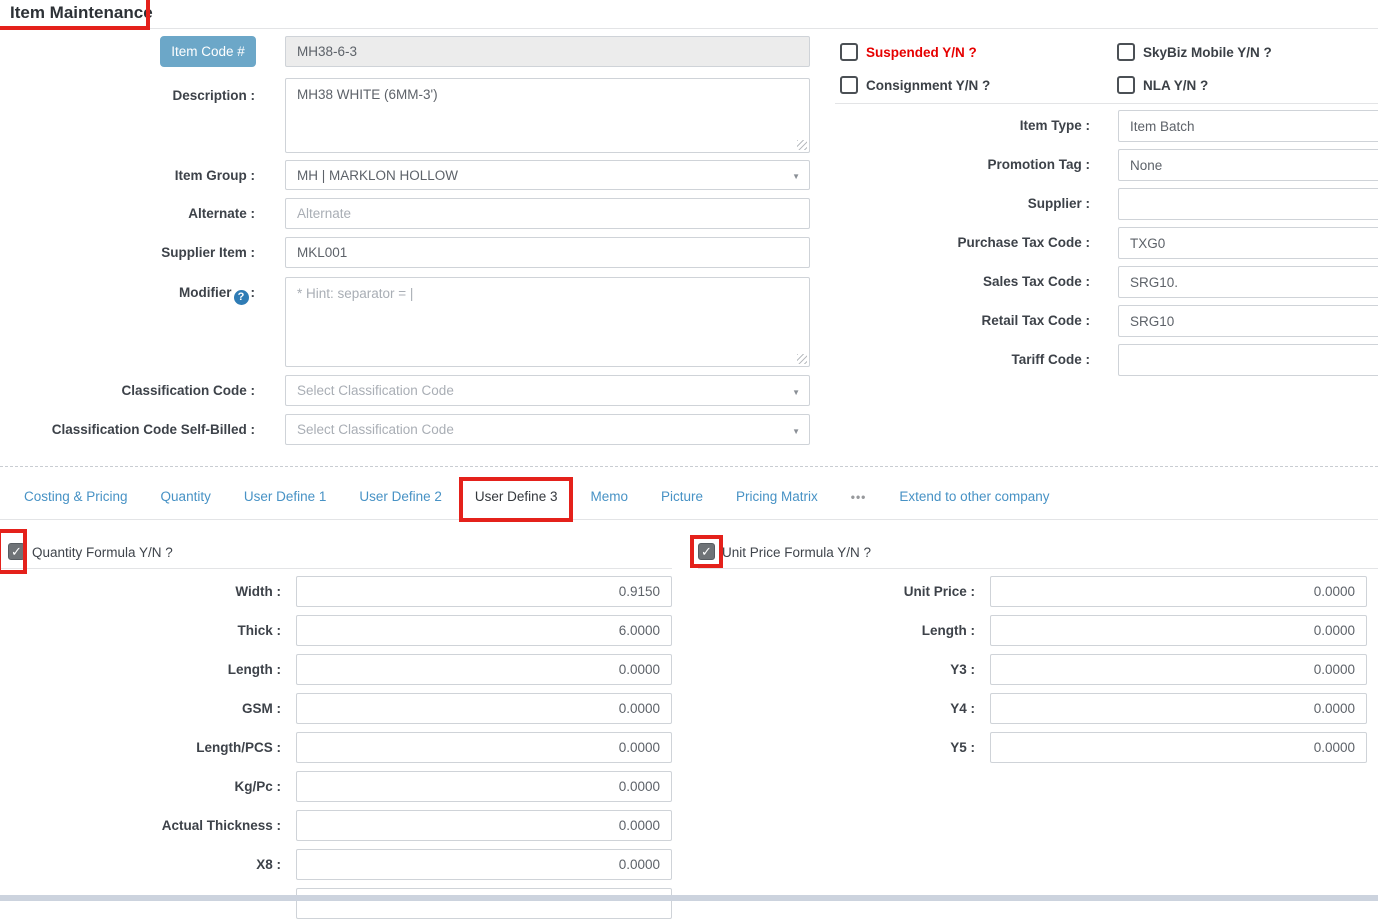  I want to click on tariff-code-label: Tariff Code :, so click(1051, 359).